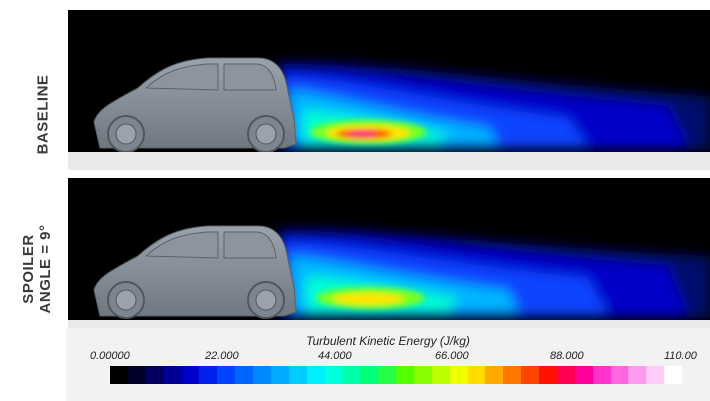 The height and width of the screenshot is (401, 710). What do you see at coordinates (222, 356) in the screenshot?
I see `legend-tick: 22.000` at bounding box center [222, 356].